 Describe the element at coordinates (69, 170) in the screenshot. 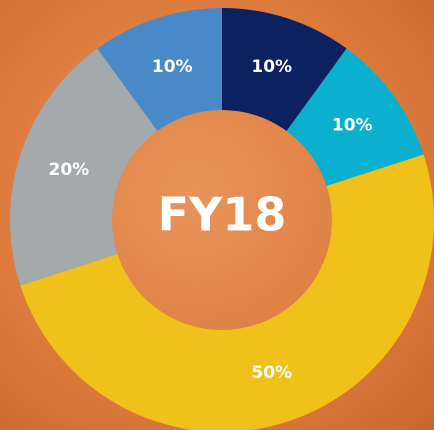

I see `slice-label: 20%` at that location.